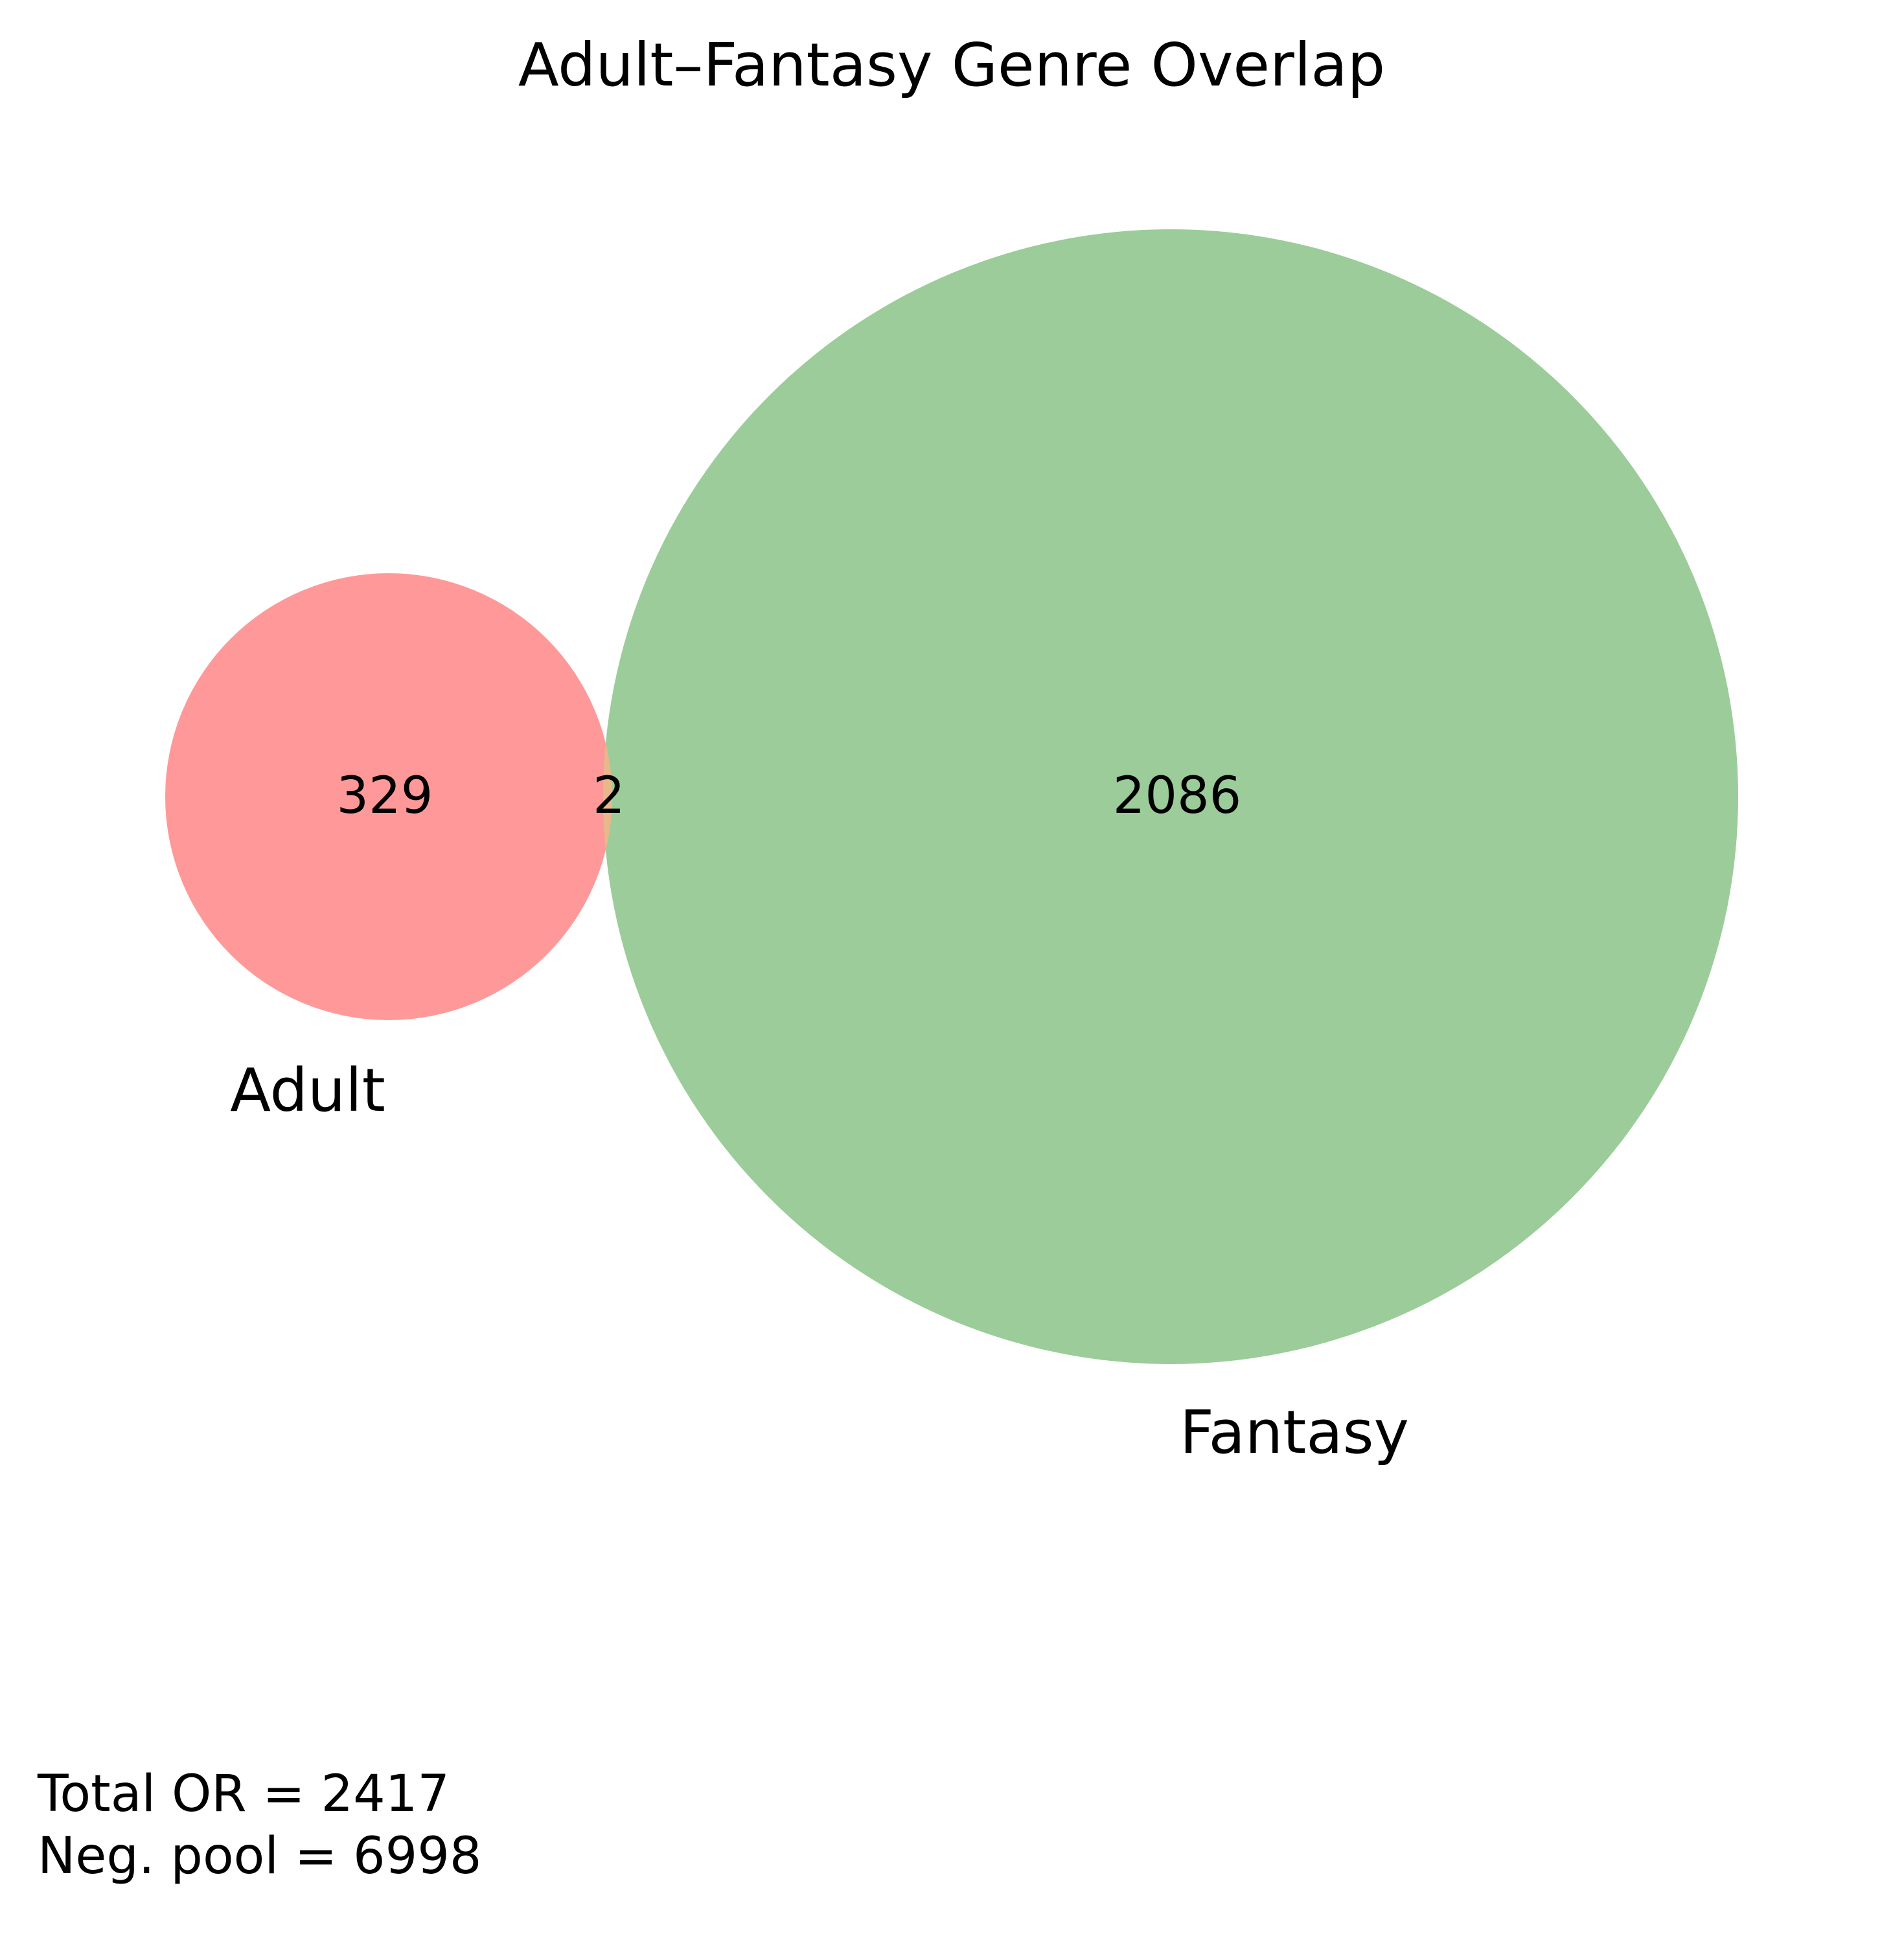 Image resolution: width=1904 pixels, height=1936 pixels. I want to click on adult-only-count: 329, so click(385, 796).